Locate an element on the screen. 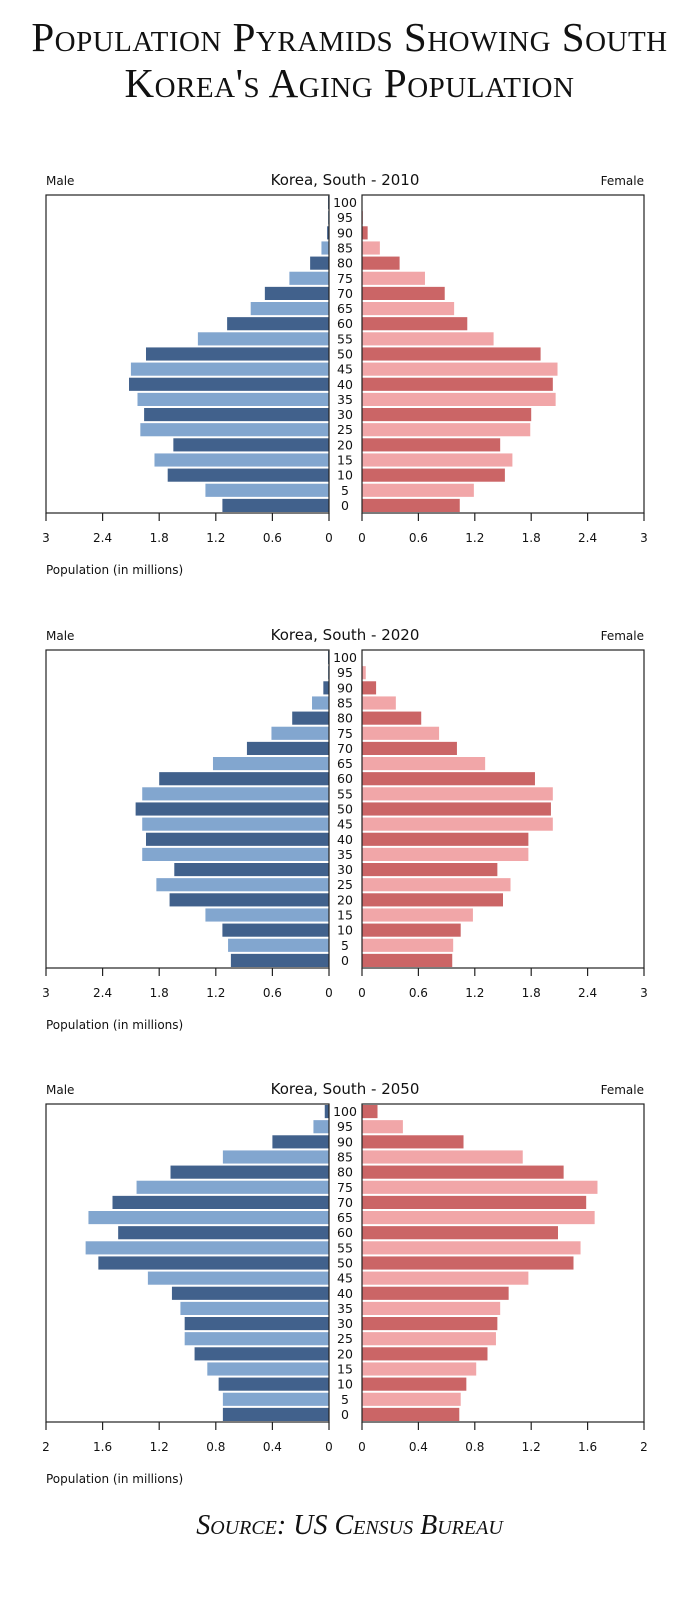 The height and width of the screenshot is (1600, 699). age-label: 95 is located at coordinates (345, 1126).